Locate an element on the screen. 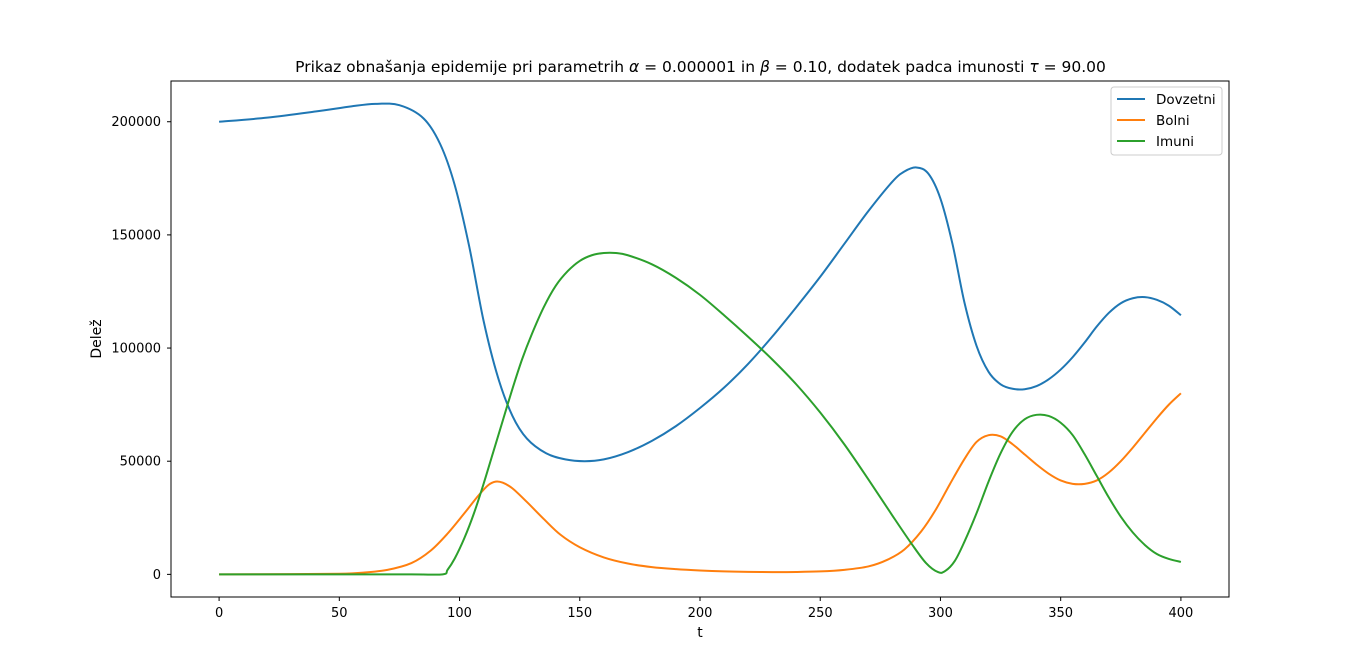 Image resolution: width=1366 pixels, height=671 pixels. x-axis-ticks: 0 50 100 150 200 250 300 350 400 is located at coordinates (704, 609).